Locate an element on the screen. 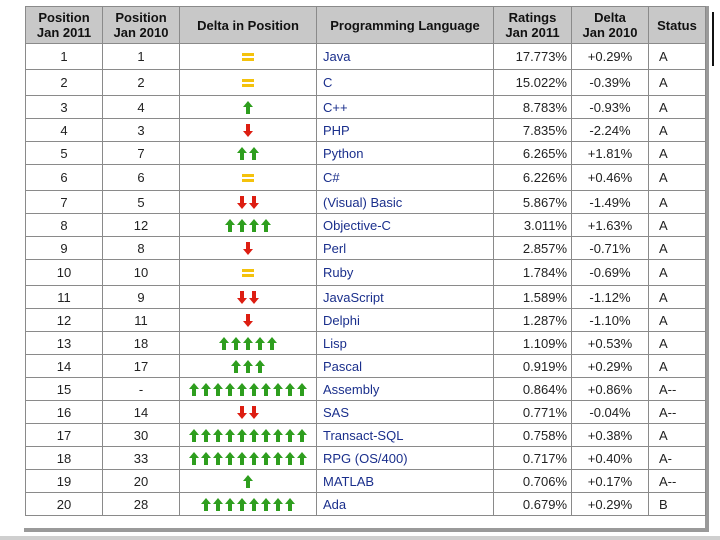 The width and height of the screenshot is (720, 540). language-link: Lisp is located at coordinates (405, 343).